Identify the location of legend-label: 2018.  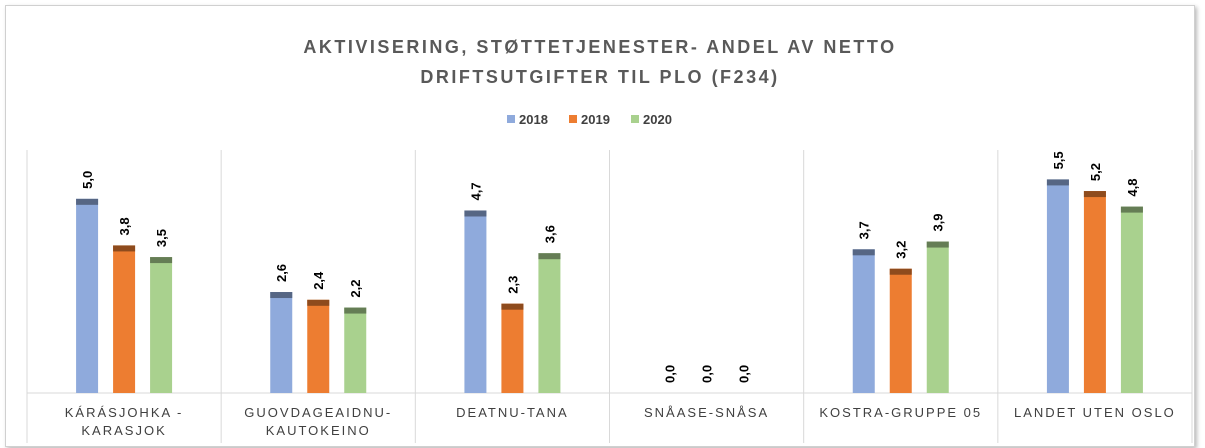
(533, 119).